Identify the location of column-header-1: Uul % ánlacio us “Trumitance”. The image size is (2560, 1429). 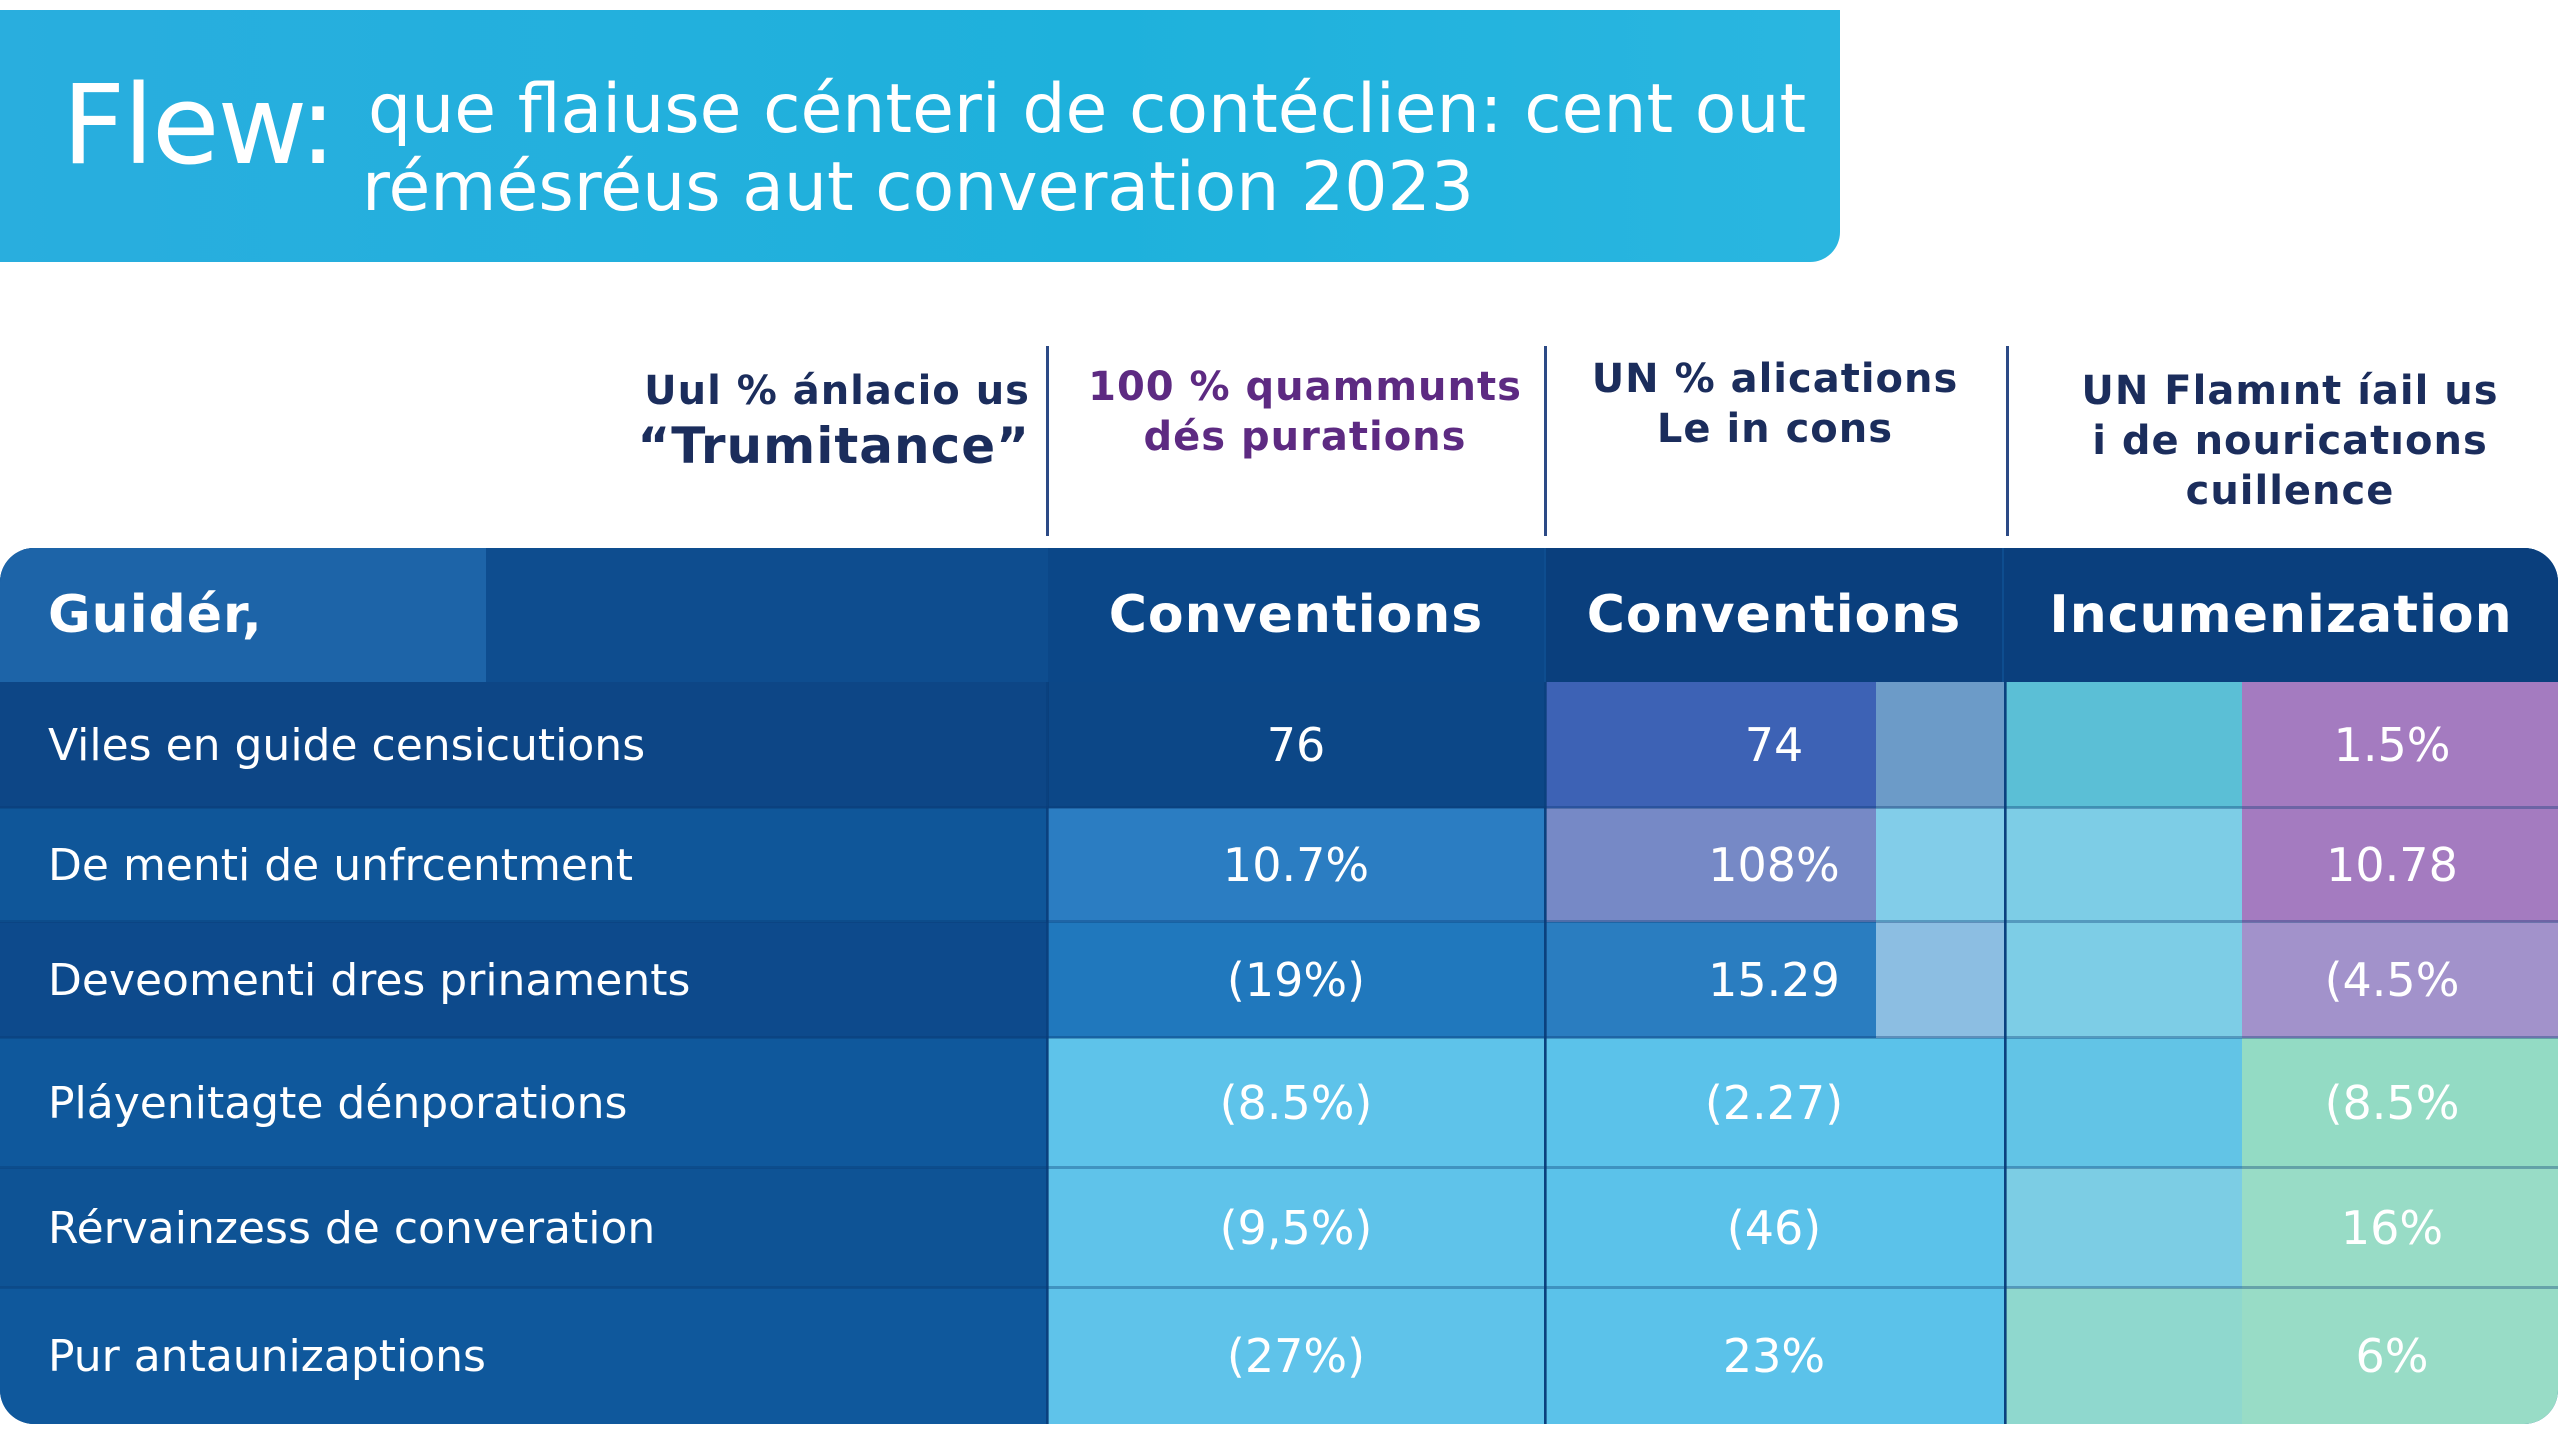
(815, 421).